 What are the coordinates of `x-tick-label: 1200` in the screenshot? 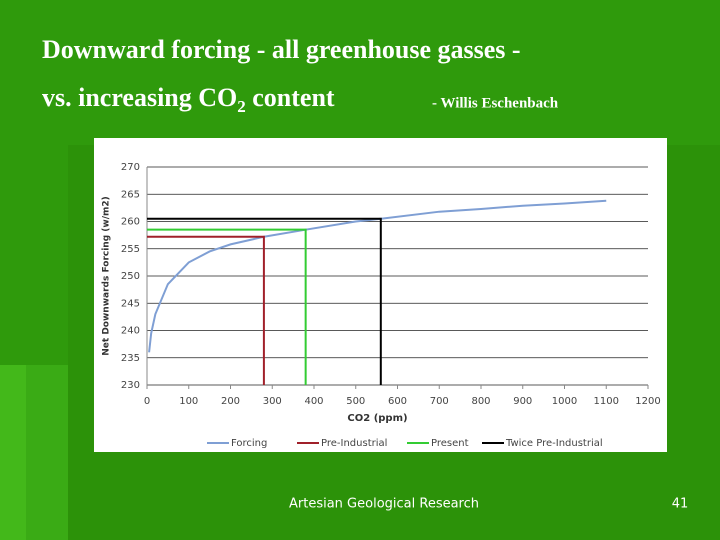 It's located at (647, 401).